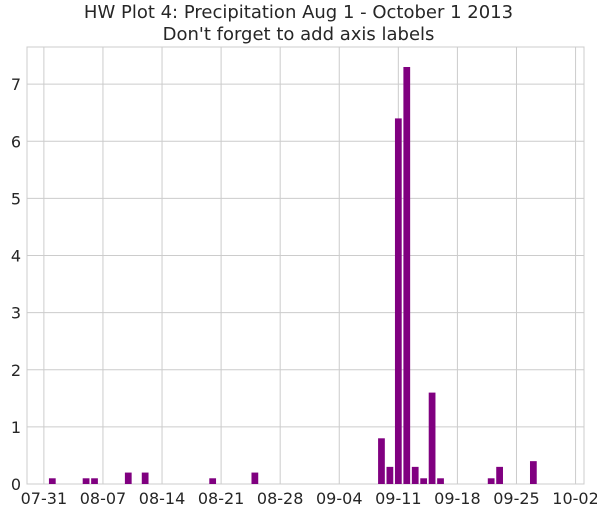 The width and height of the screenshot is (597, 514). Describe the element at coordinates (16, 484) in the screenshot. I see `y-tick-label: 0` at that location.